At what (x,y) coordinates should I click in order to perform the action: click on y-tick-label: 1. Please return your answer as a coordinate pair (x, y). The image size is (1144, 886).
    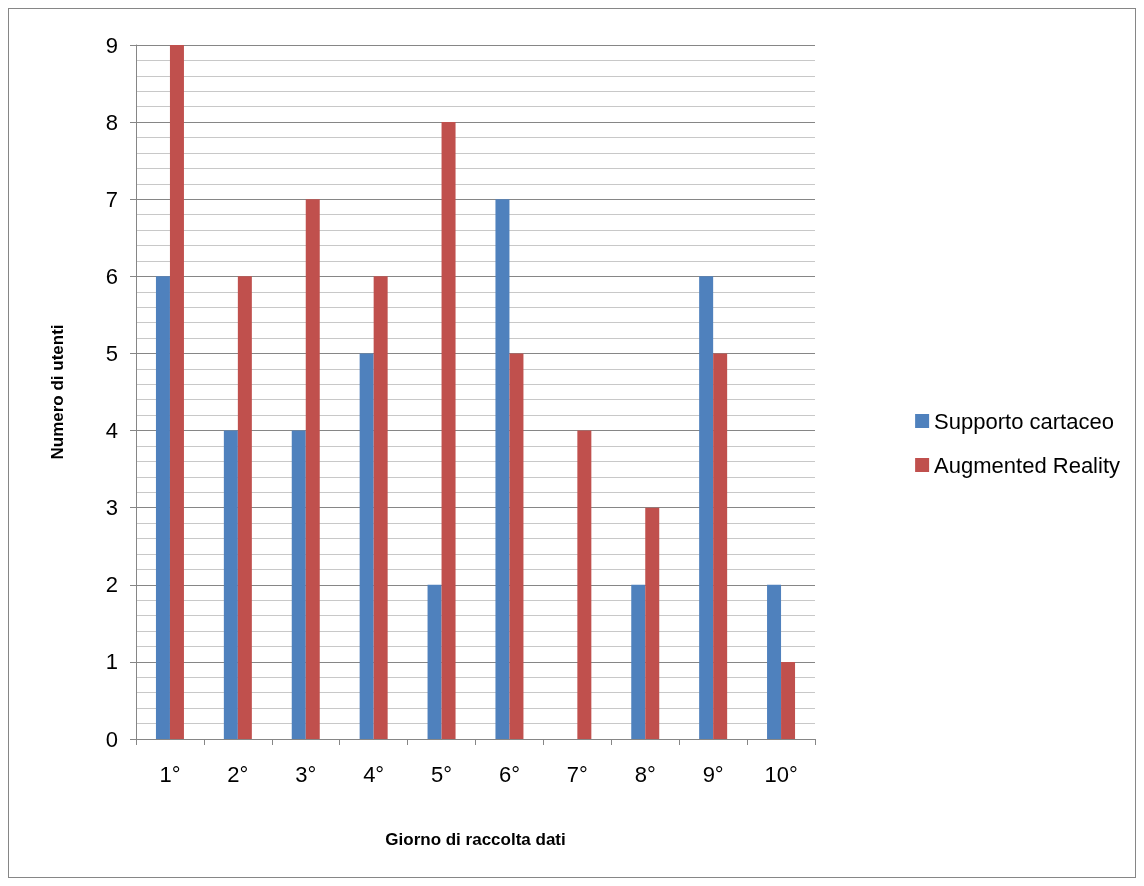
    Looking at the image, I should click on (111, 662).